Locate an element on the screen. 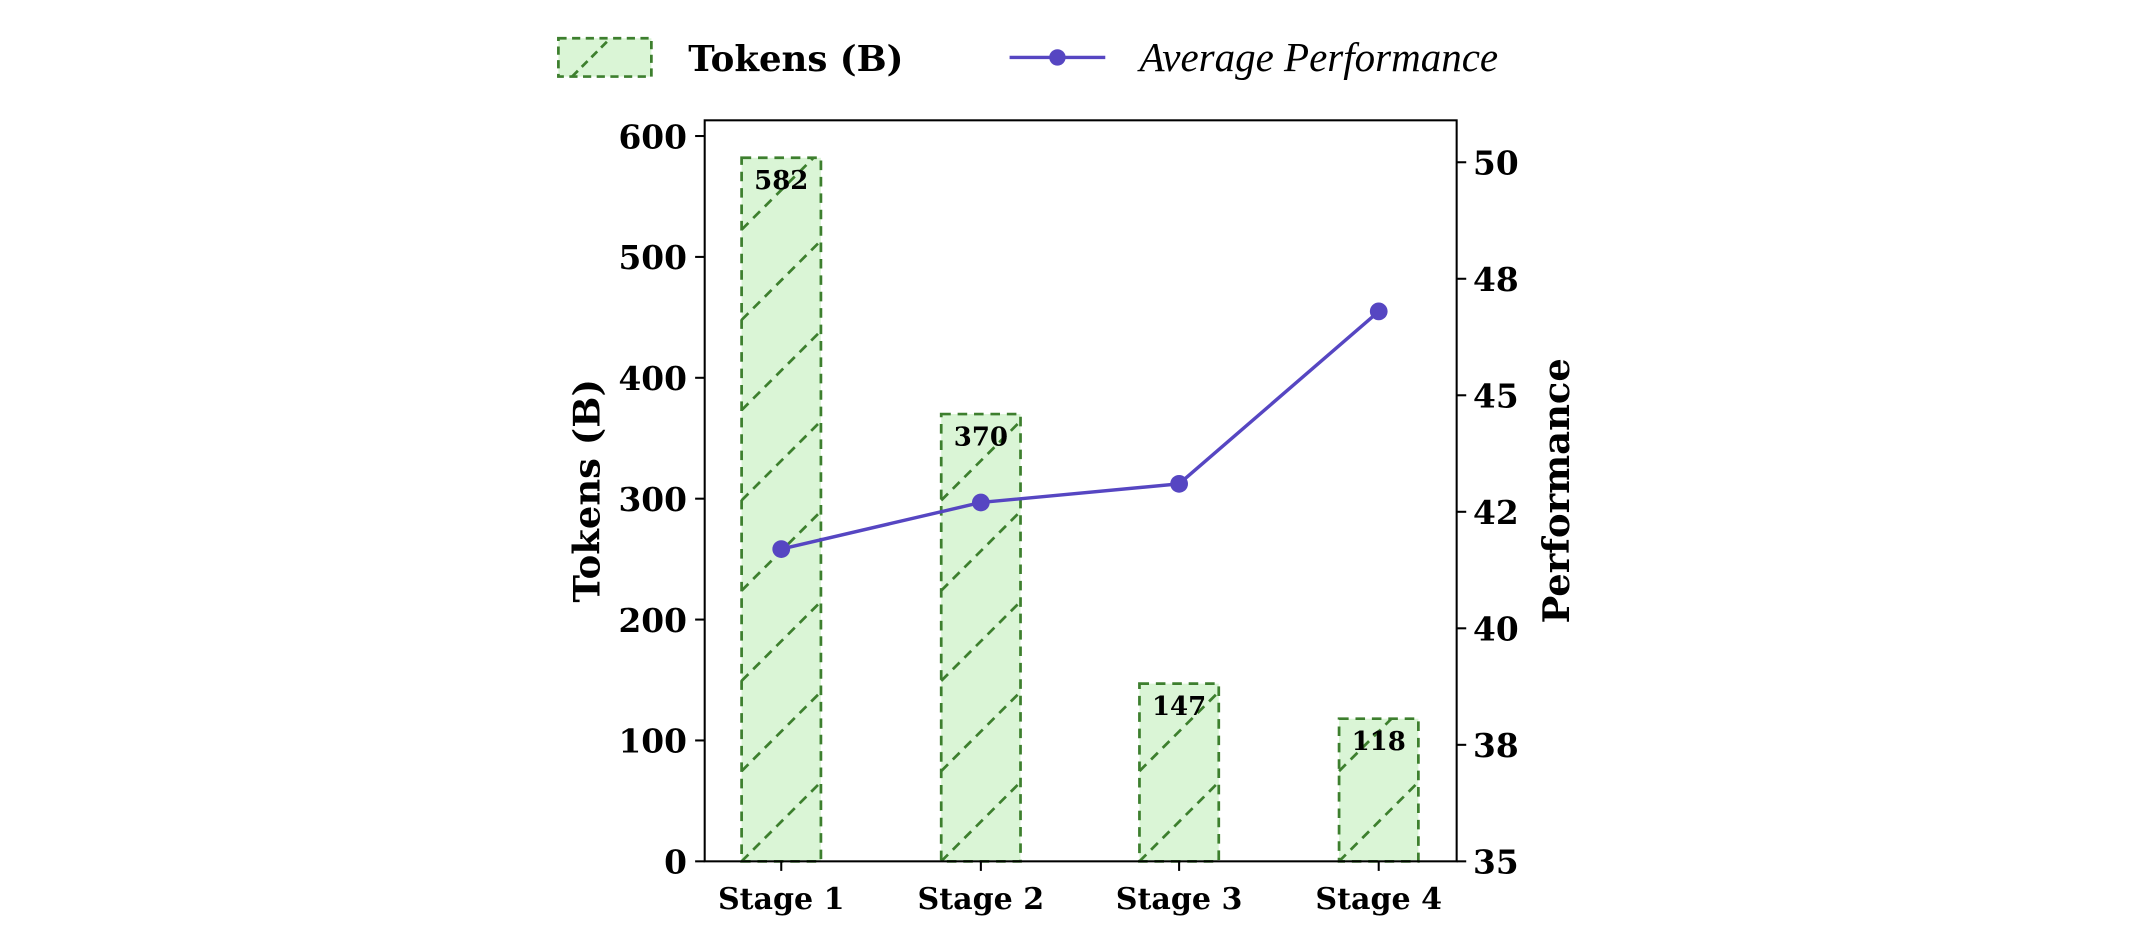 Image resolution: width=2134 pixels, height=942 pixels. legend: Tokens (B) Average Performance is located at coordinates (1027, 57).